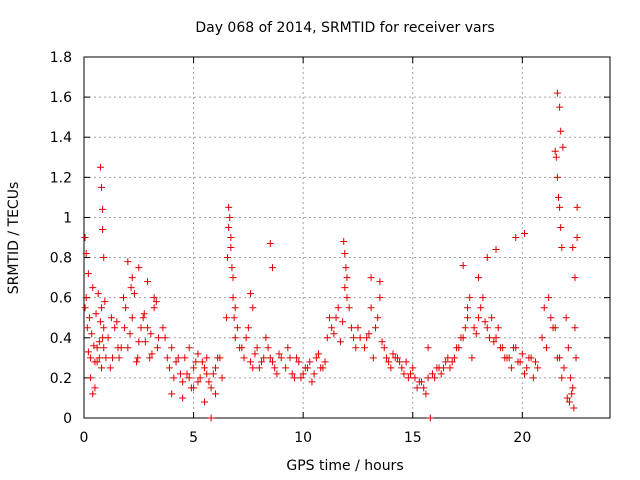  What do you see at coordinates (67, 419) in the screenshot?
I see `y-tick-label: 0` at bounding box center [67, 419].